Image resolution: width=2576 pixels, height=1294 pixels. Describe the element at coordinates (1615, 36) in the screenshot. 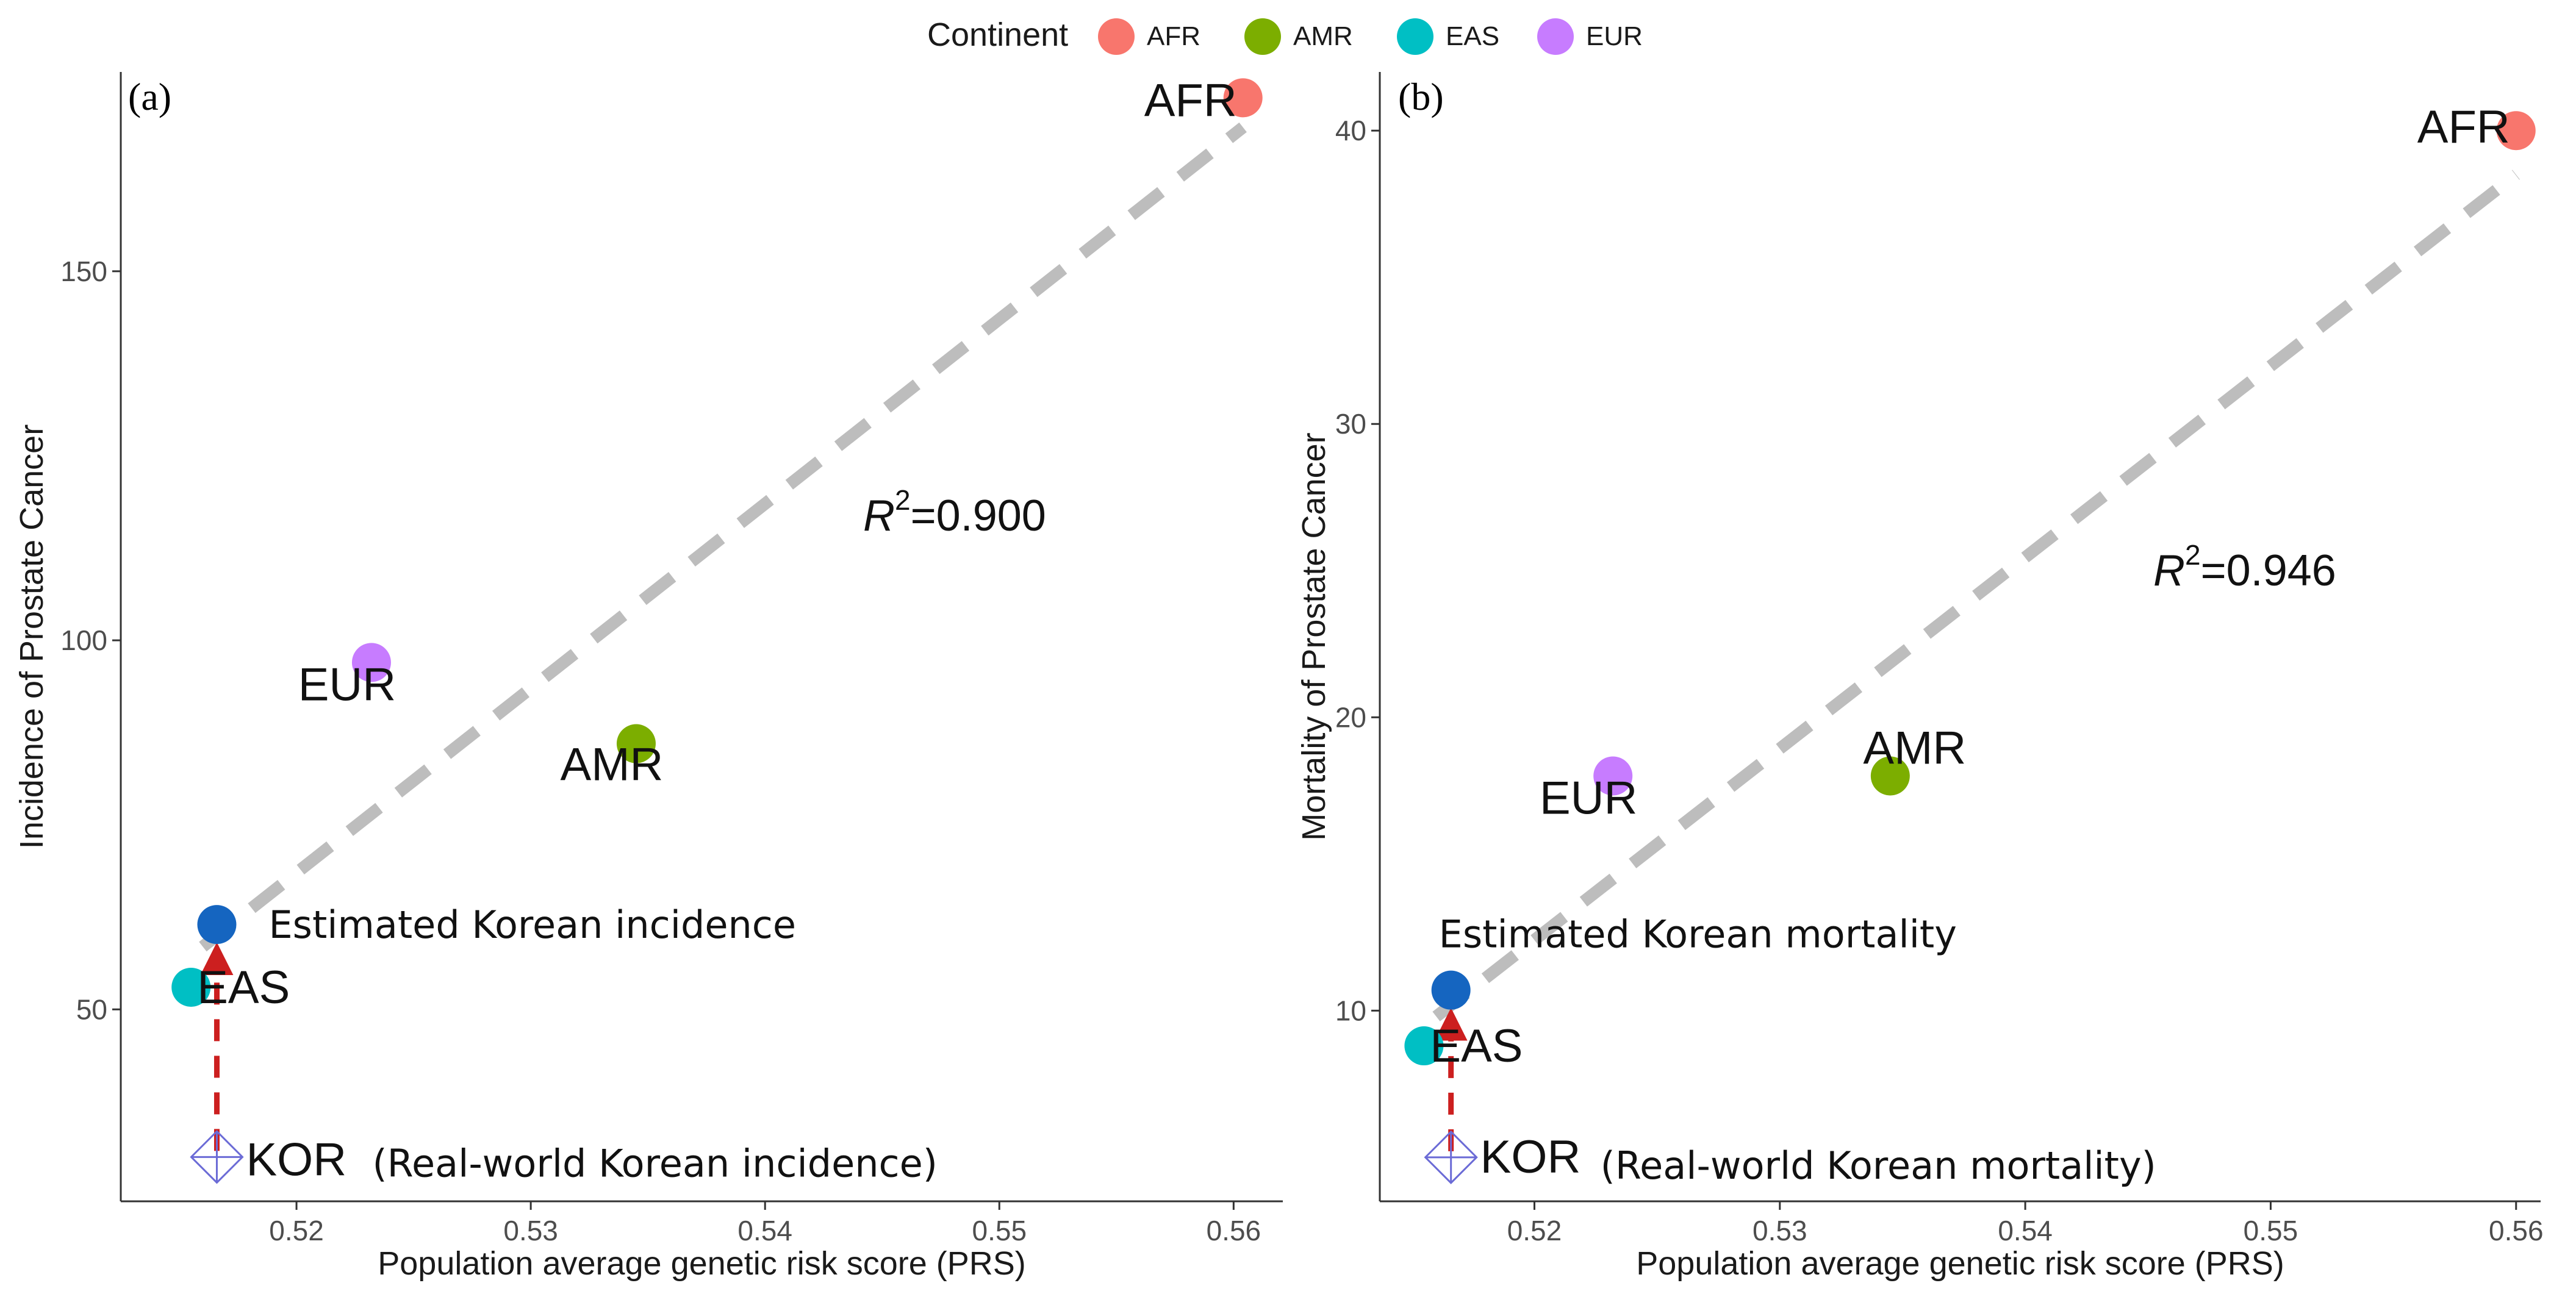

I see `legend-label-eur: EUR` at that location.